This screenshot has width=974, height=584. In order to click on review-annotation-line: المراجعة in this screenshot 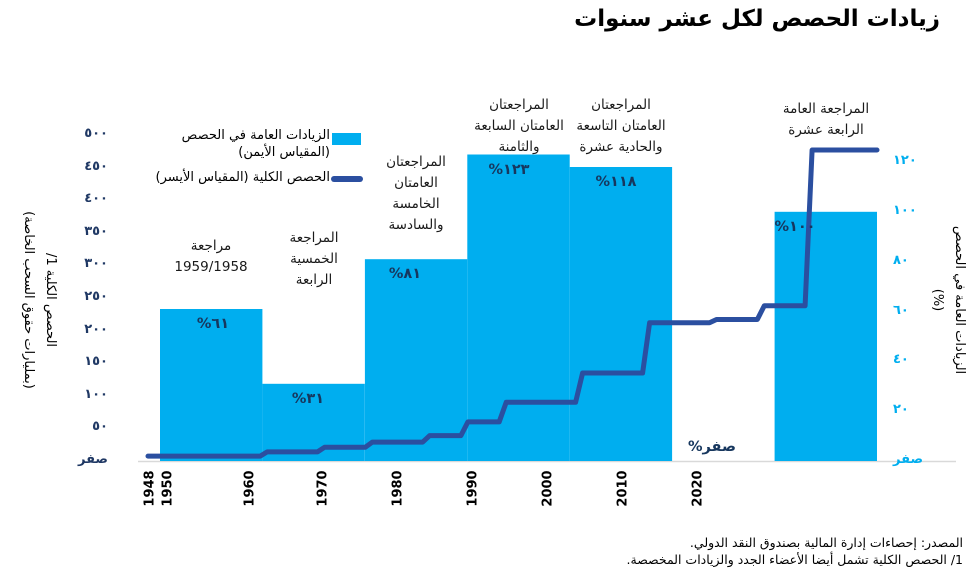, I will do `click(314, 238)`.